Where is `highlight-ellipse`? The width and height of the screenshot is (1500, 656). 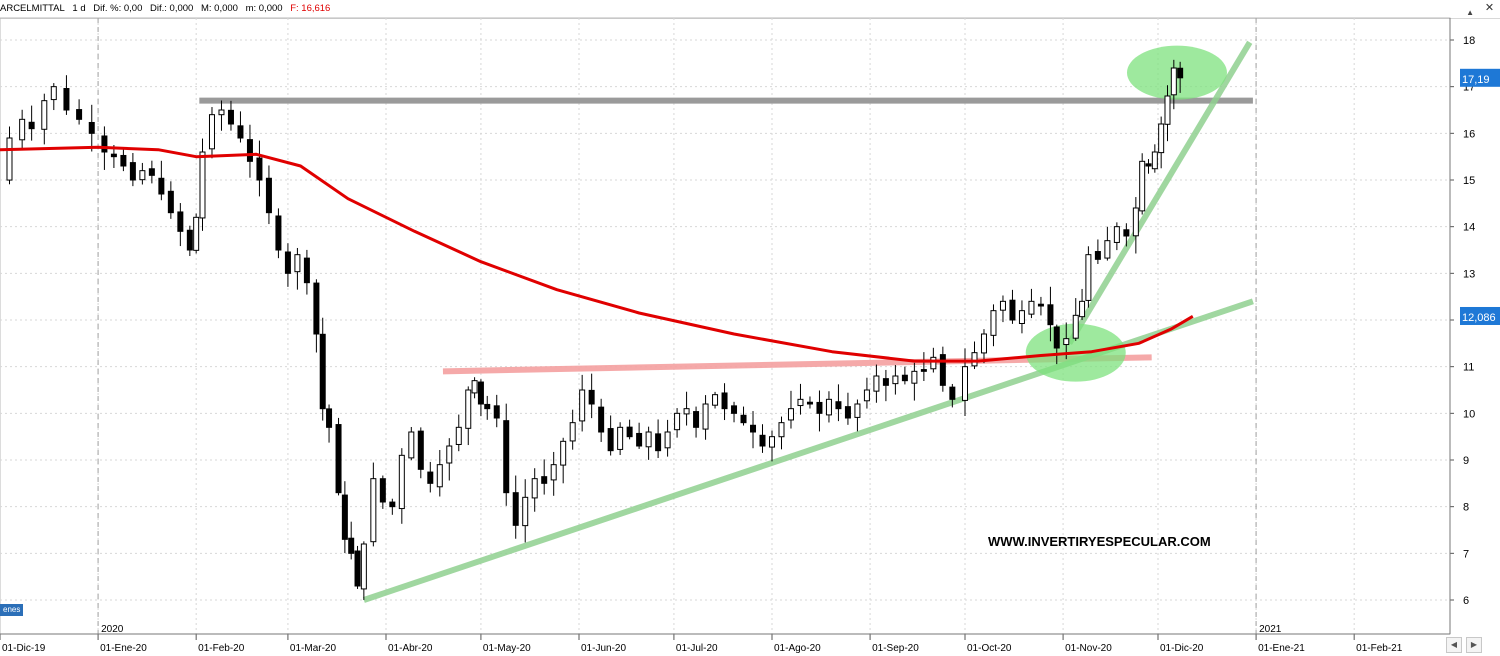 highlight-ellipse is located at coordinates (1176, 72).